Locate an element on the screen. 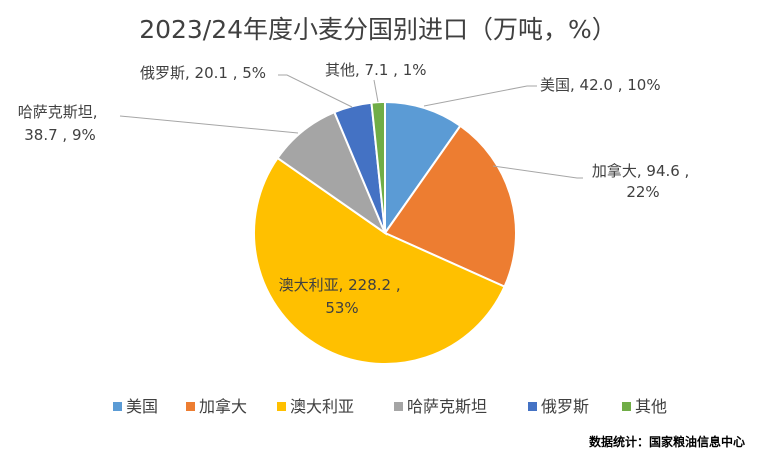 Image resolution: width=761 pixels, height=459 pixels. source-note: 数据统计：国家粮油信息中心 is located at coordinates (667, 441).